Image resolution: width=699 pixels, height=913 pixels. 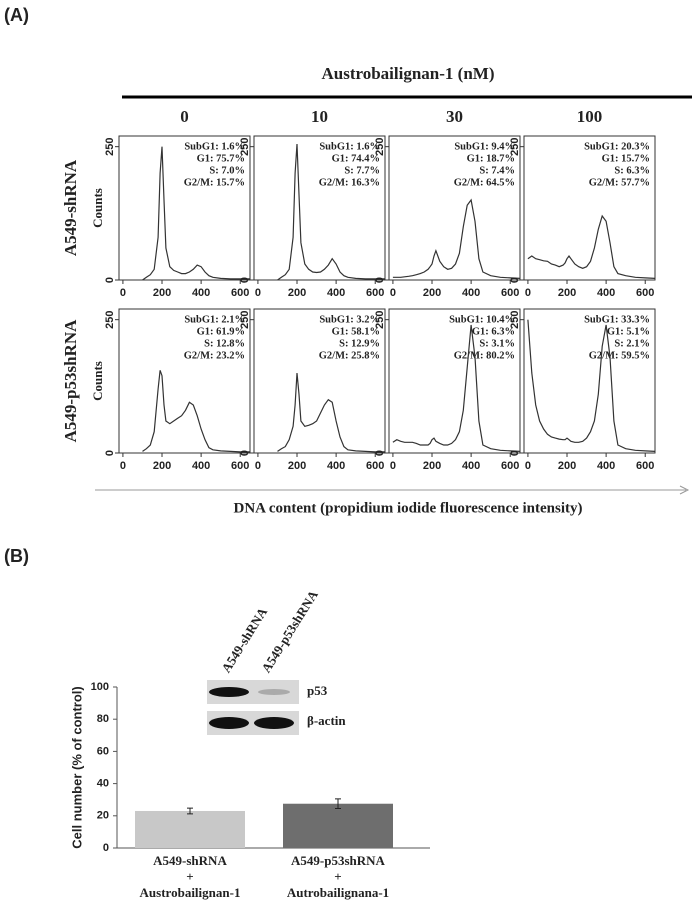 What do you see at coordinates (16, 15) in the screenshot?
I see `panel-label: (A)` at bounding box center [16, 15].